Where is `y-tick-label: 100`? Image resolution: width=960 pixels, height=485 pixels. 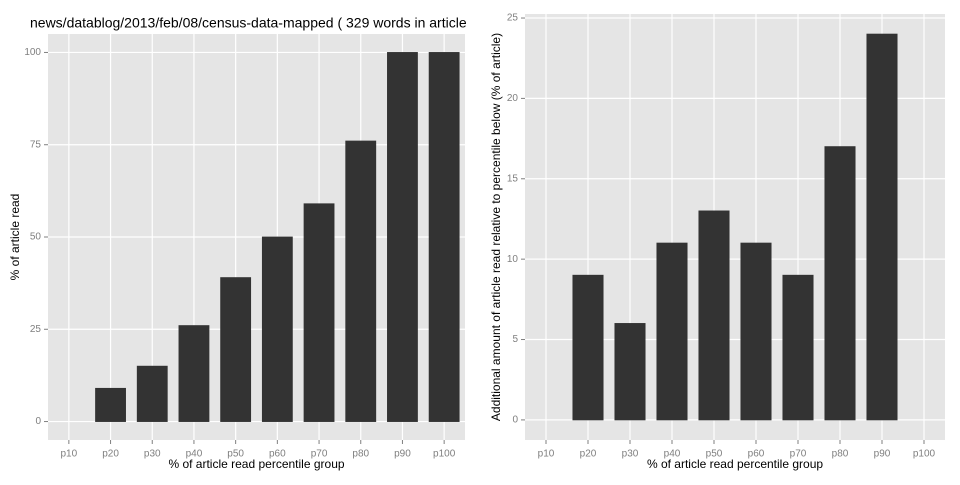
y-tick-label: 100 is located at coordinates (32, 52).